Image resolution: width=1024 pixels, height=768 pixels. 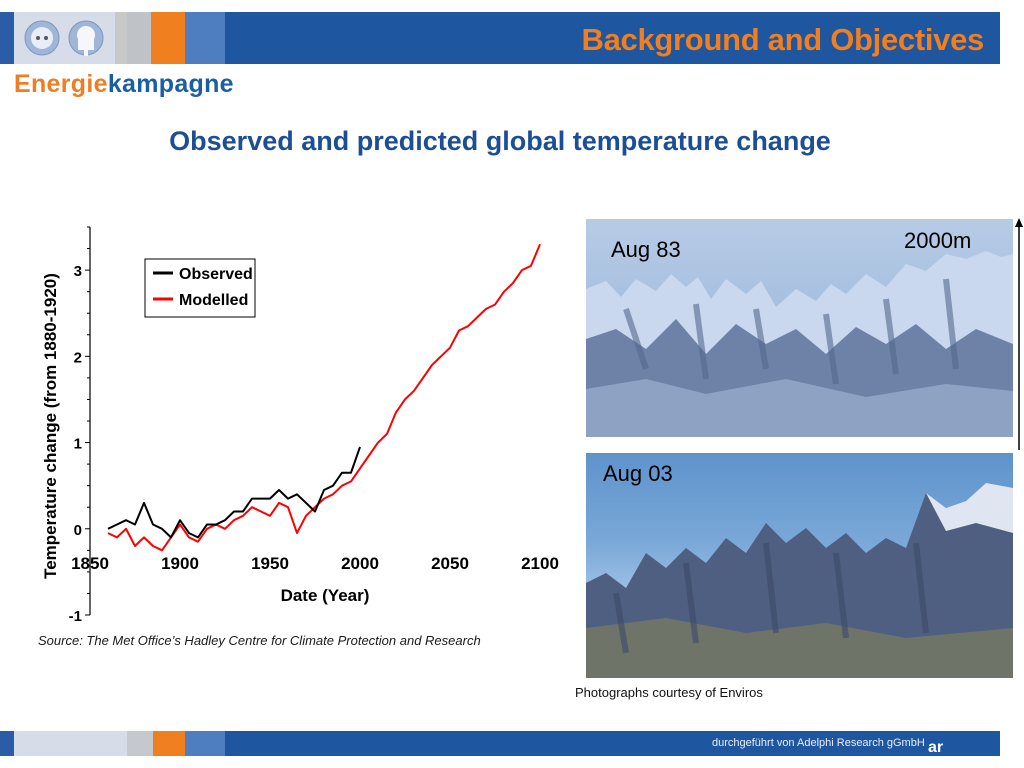 What do you see at coordinates (818, 743) in the screenshot?
I see `footer-text: durchgeführt von Adelphi Research gGmbH` at bounding box center [818, 743].